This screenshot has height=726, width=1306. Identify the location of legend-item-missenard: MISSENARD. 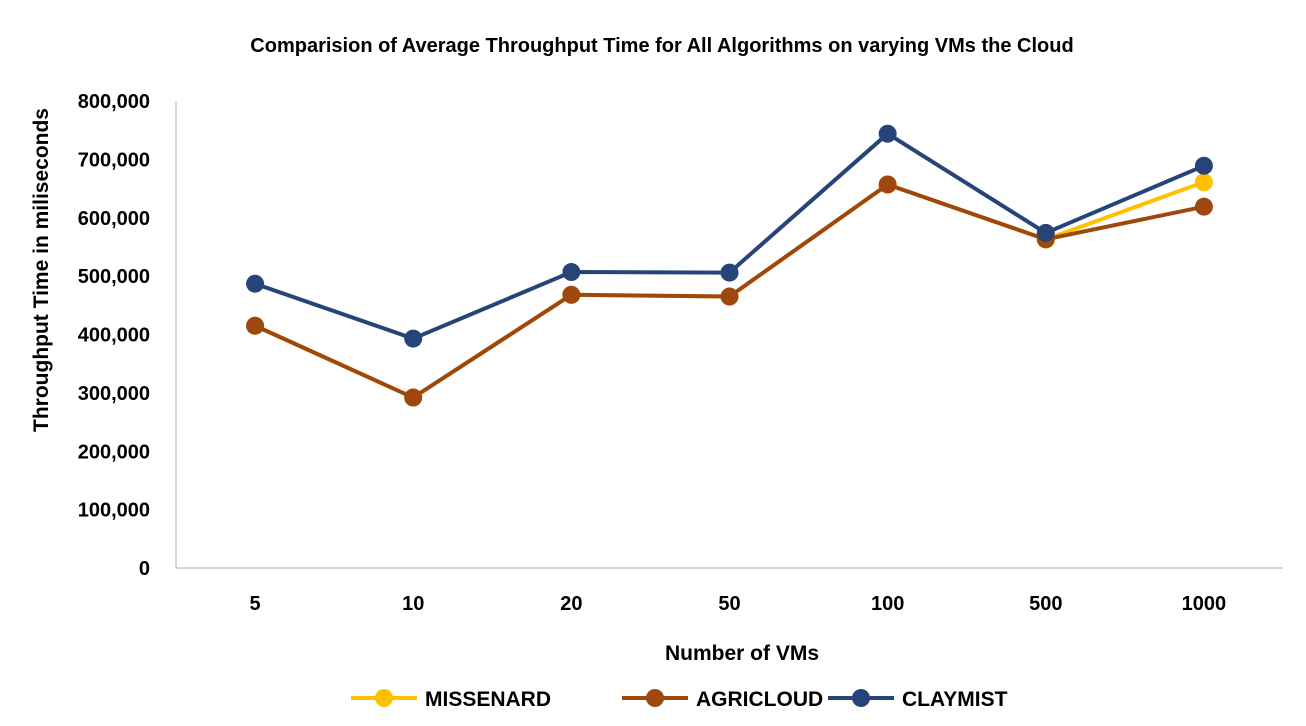
(451, 699).